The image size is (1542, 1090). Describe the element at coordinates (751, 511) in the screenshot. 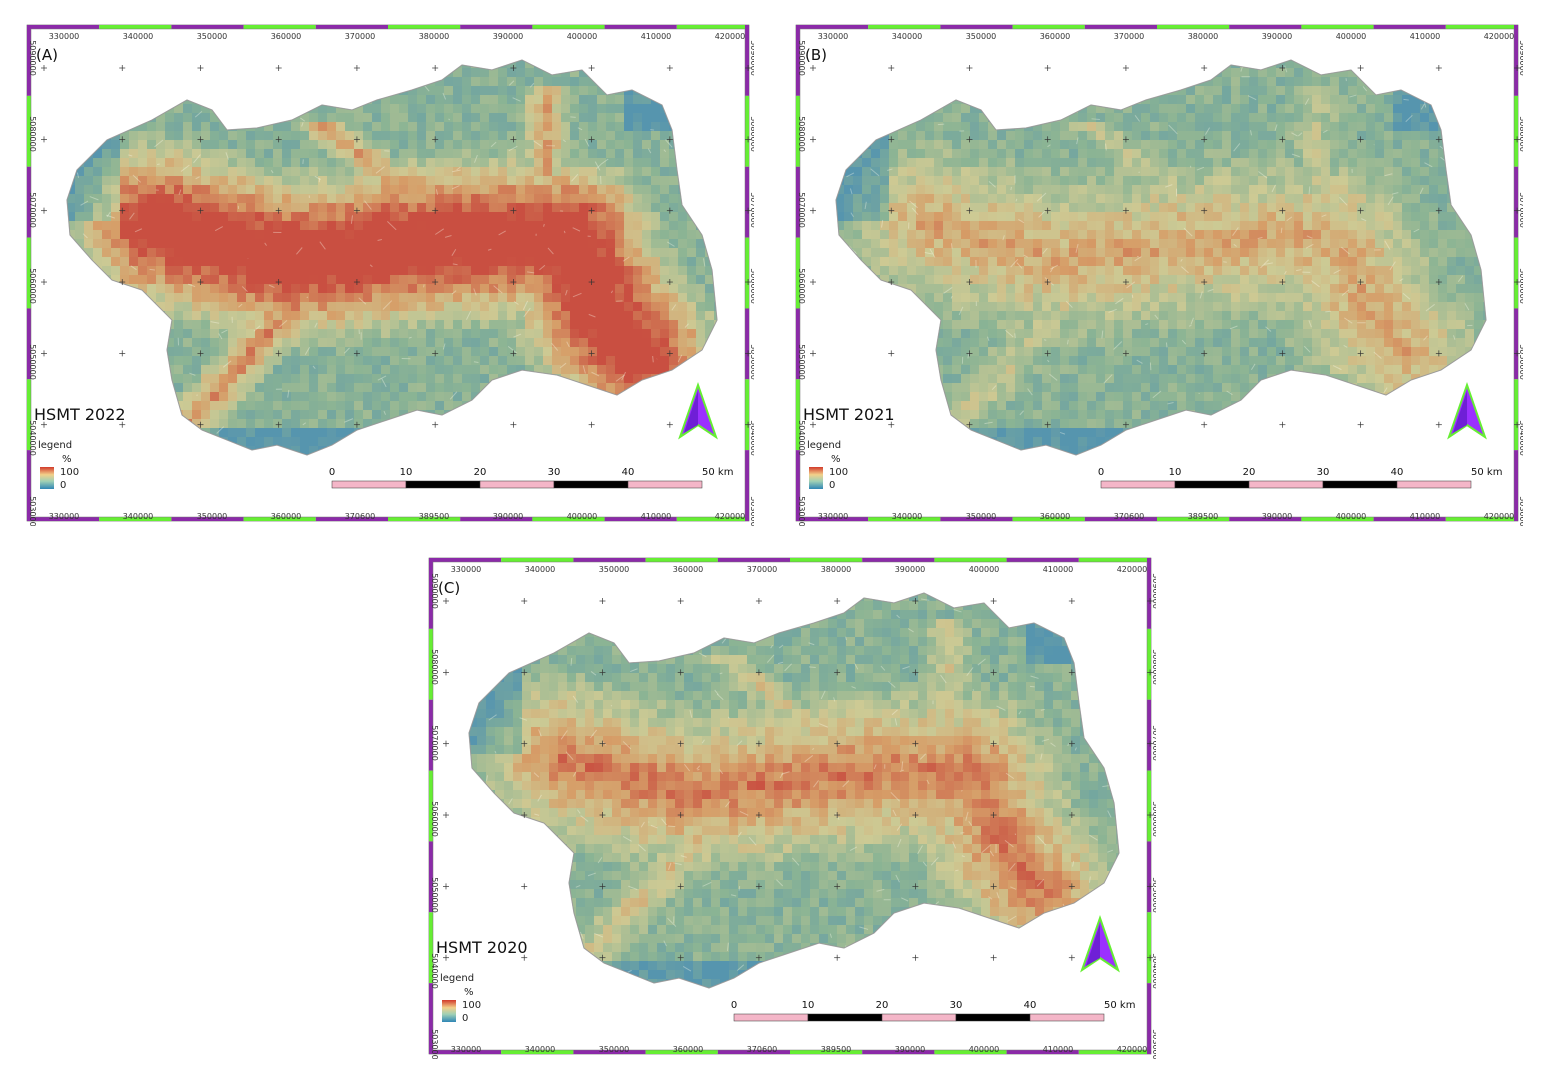

I see `y-tick-label-right: 5030000` at that location.